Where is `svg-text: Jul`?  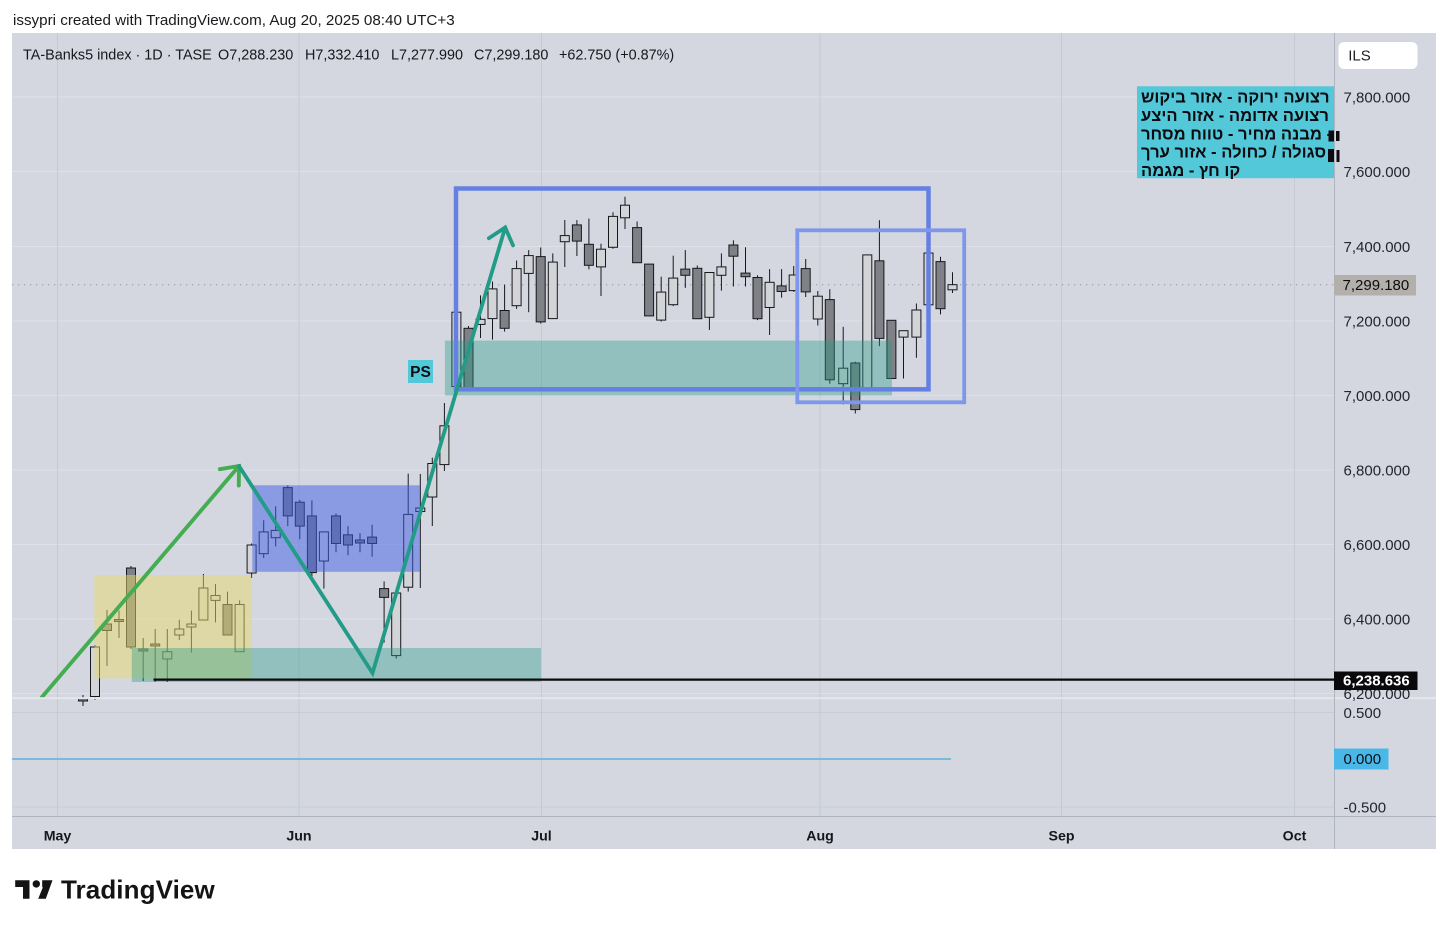
svg-text: Jul is located at coordinates (541, 837).